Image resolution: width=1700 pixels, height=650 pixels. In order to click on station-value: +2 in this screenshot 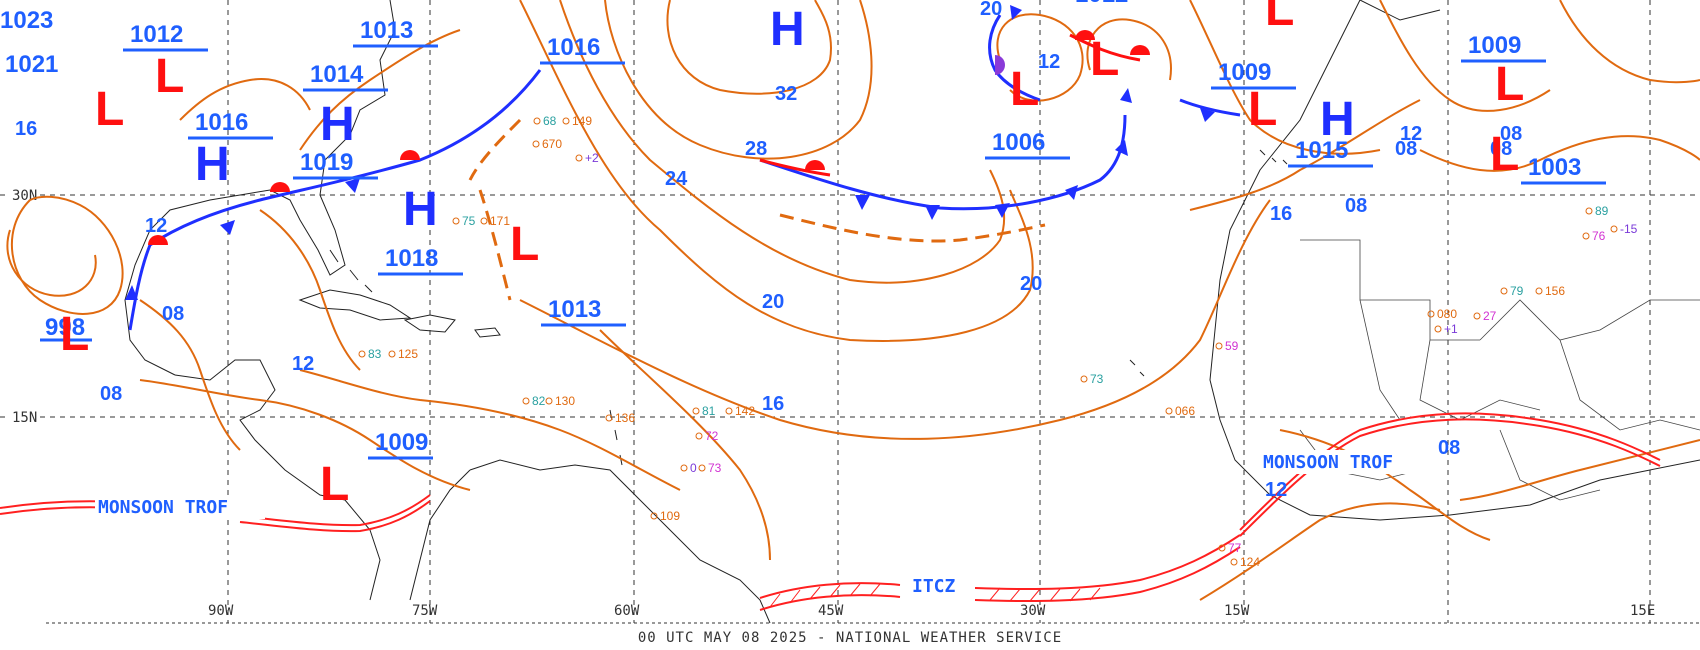, I will do `click(592, 158)`.